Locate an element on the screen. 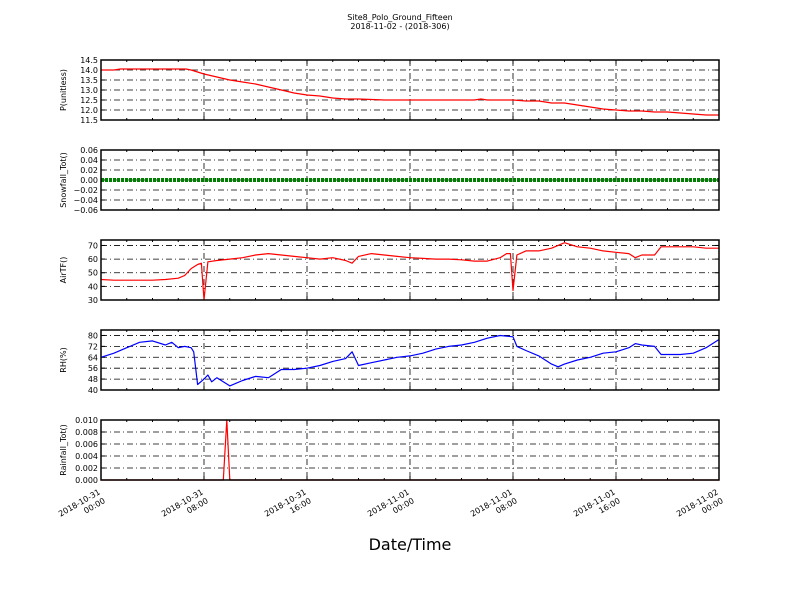  series-line-airtf is located at coordinates (409, 271).